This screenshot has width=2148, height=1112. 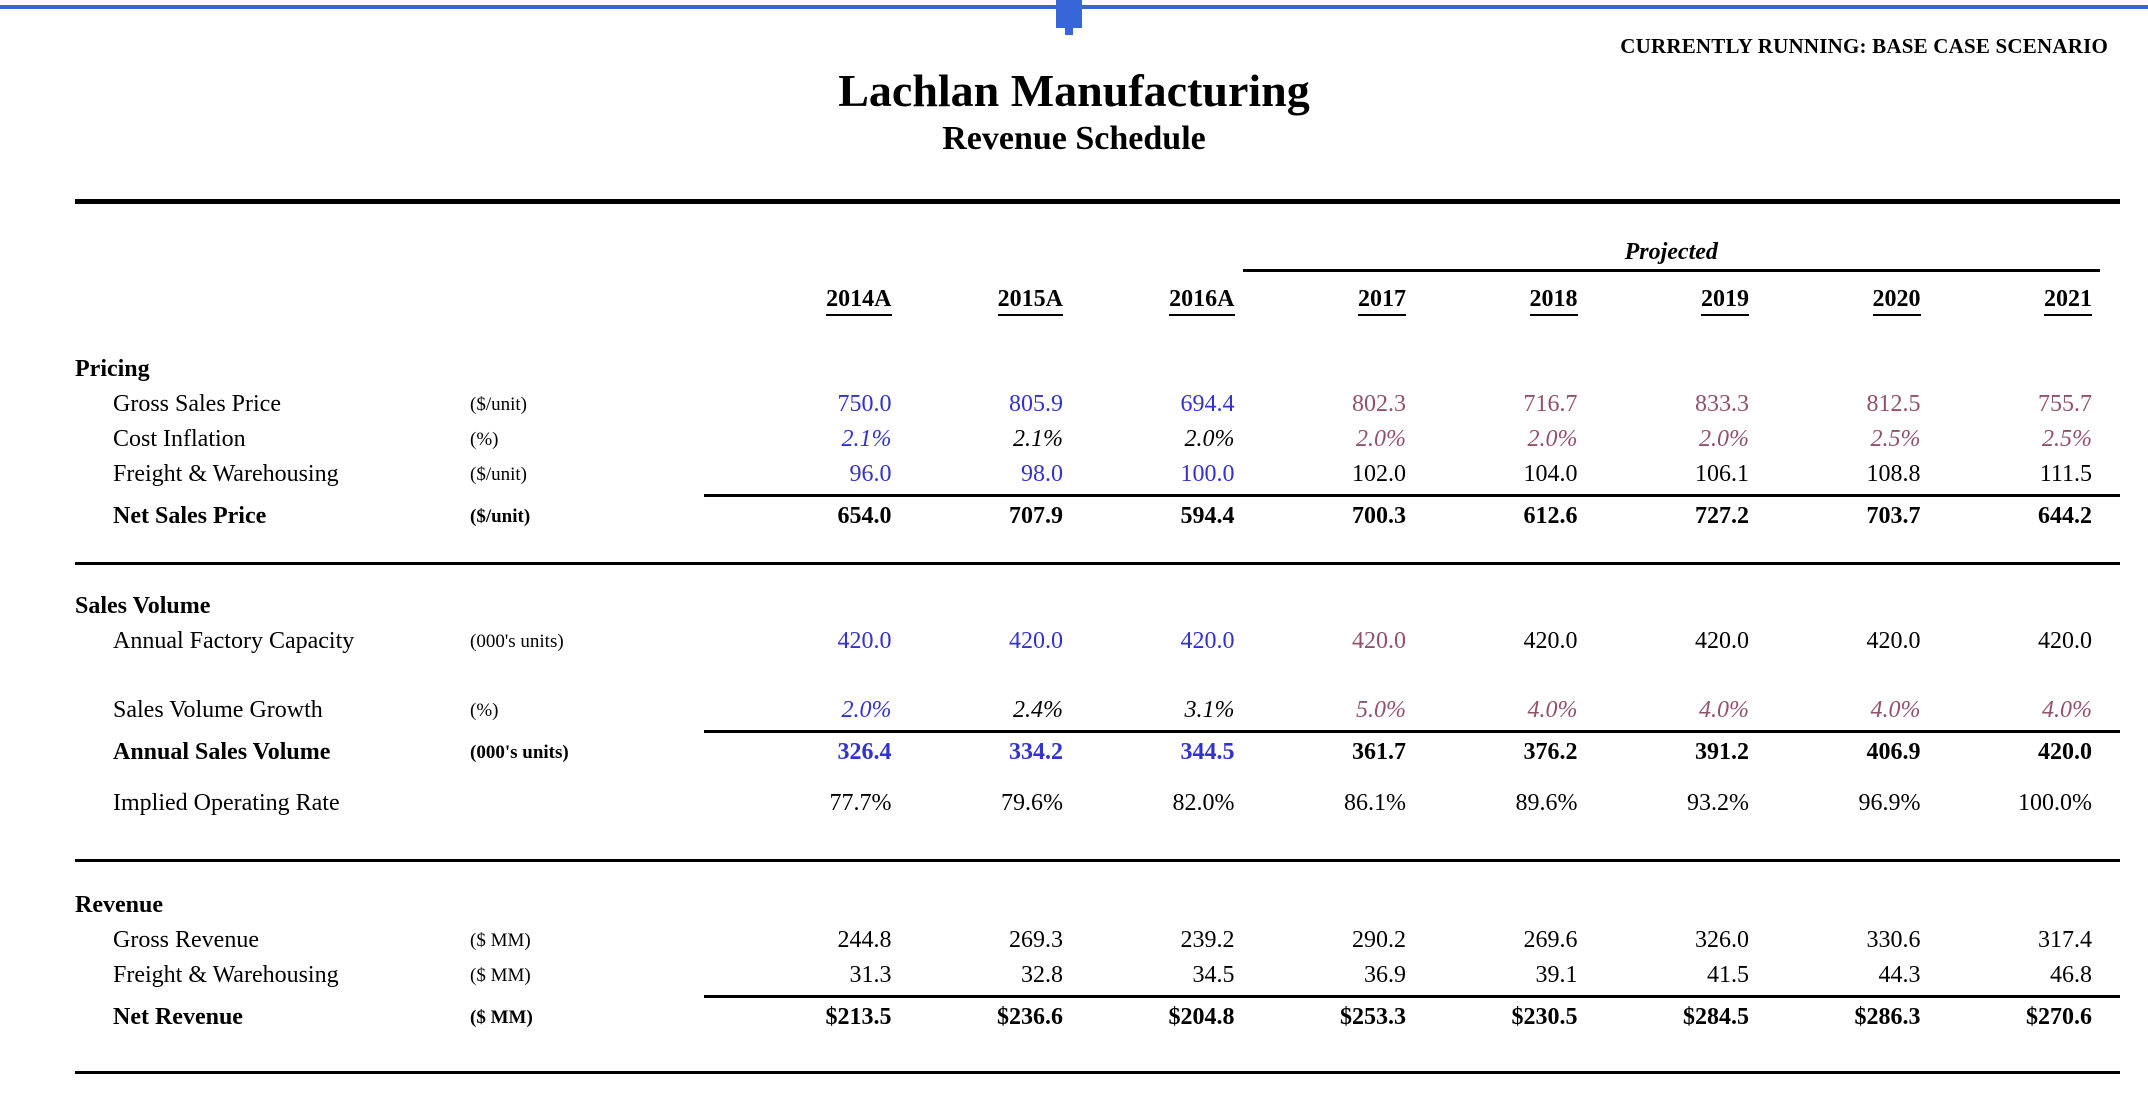 I want to click on year-column-header-2015a: 2015A, so click(x=986, y=301).